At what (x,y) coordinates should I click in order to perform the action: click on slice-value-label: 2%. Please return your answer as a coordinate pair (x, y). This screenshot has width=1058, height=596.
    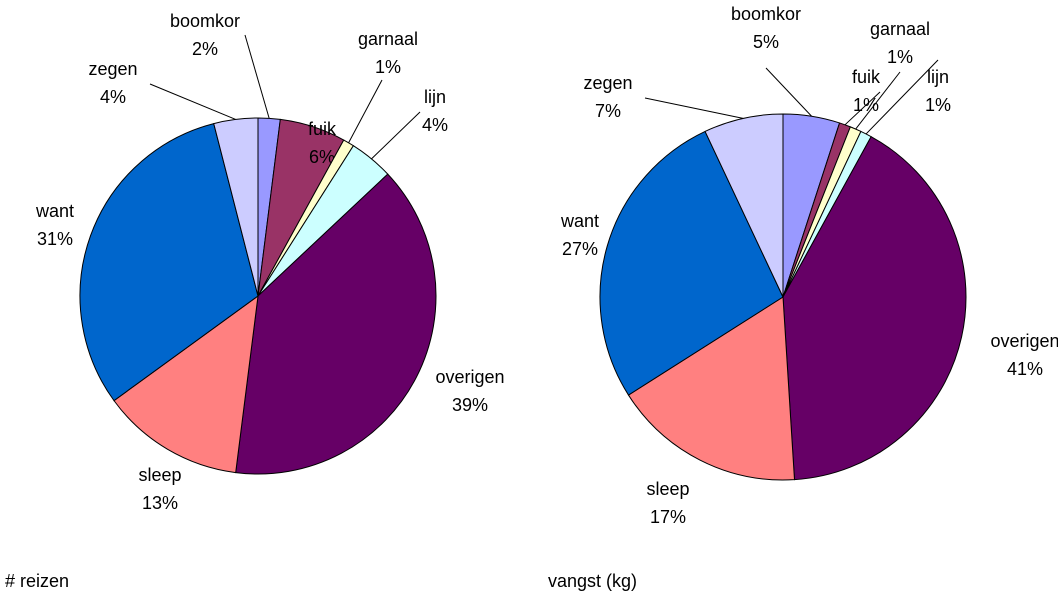
    Looking at the image, I should click on (205, 49).